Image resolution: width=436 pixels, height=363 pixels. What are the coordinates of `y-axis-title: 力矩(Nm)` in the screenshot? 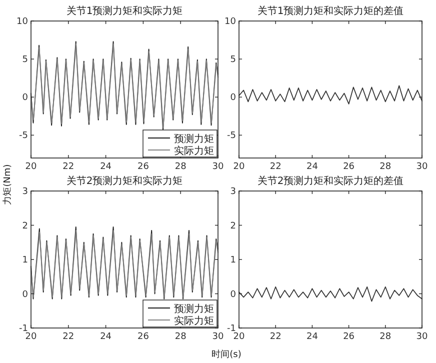 It's located at (7, 184).